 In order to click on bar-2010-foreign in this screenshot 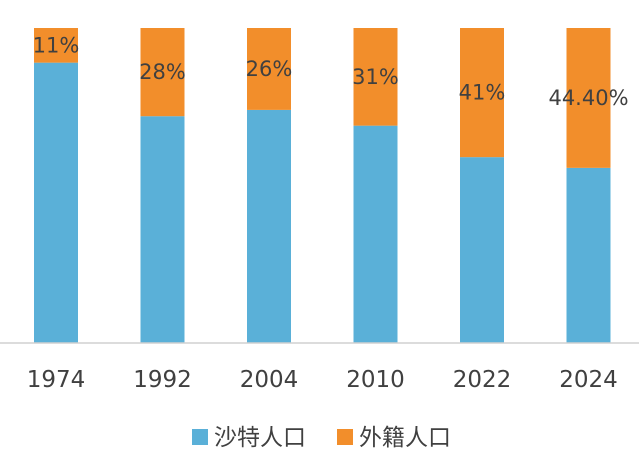, I will do `click(375, 77)`.